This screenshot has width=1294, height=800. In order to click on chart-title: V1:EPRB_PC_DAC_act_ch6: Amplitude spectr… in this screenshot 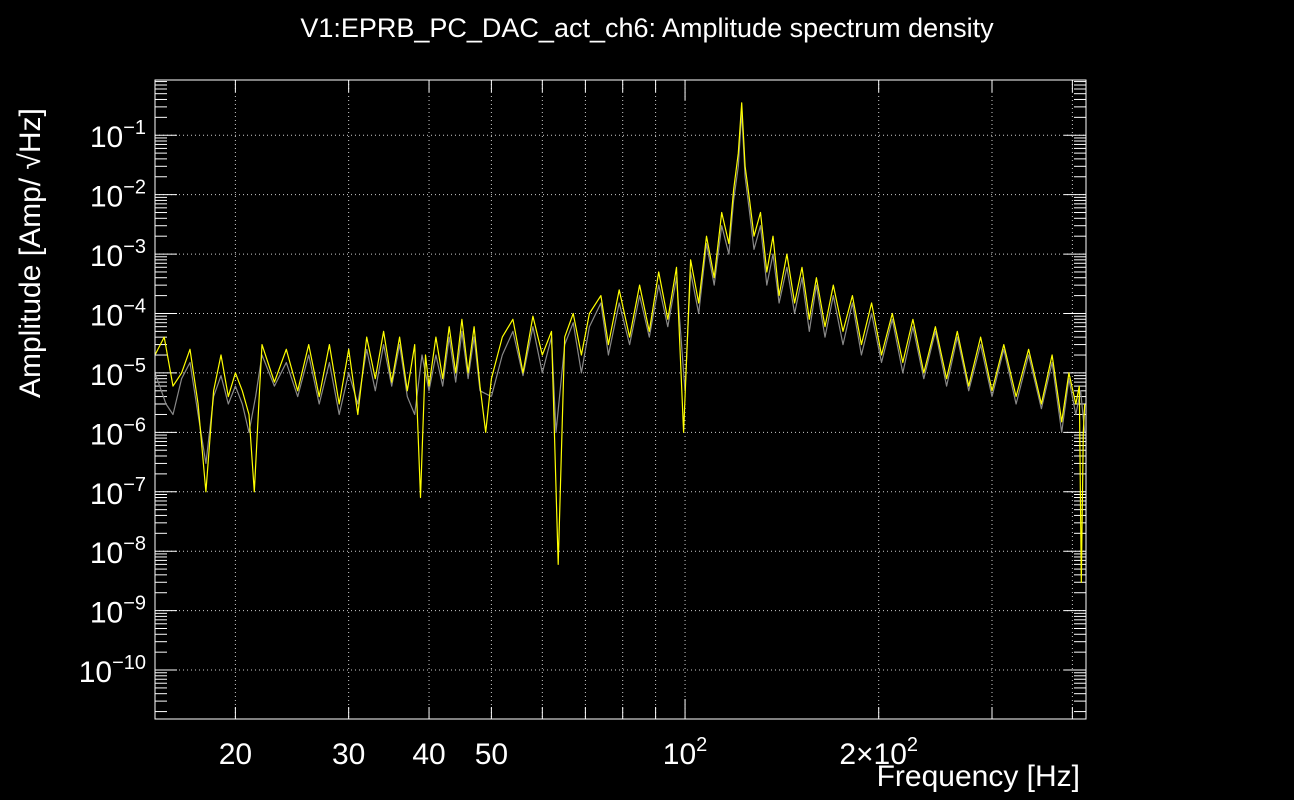, I will do `click(647, 28)`.